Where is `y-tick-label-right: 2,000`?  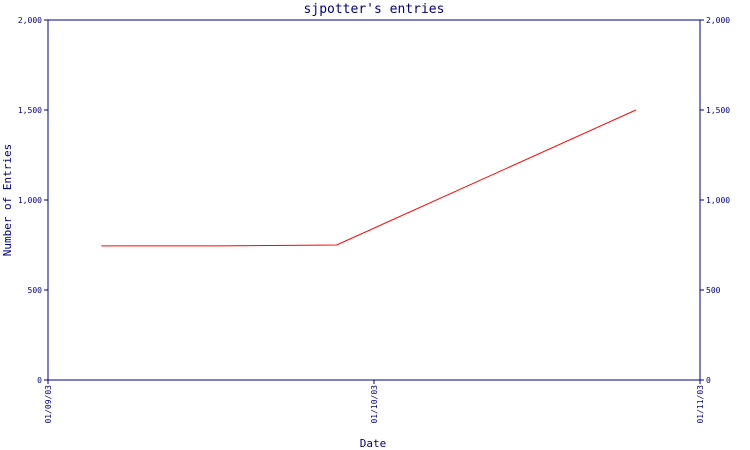 y-tick-label-right: 2,000 is located at coordinates (718, 20).